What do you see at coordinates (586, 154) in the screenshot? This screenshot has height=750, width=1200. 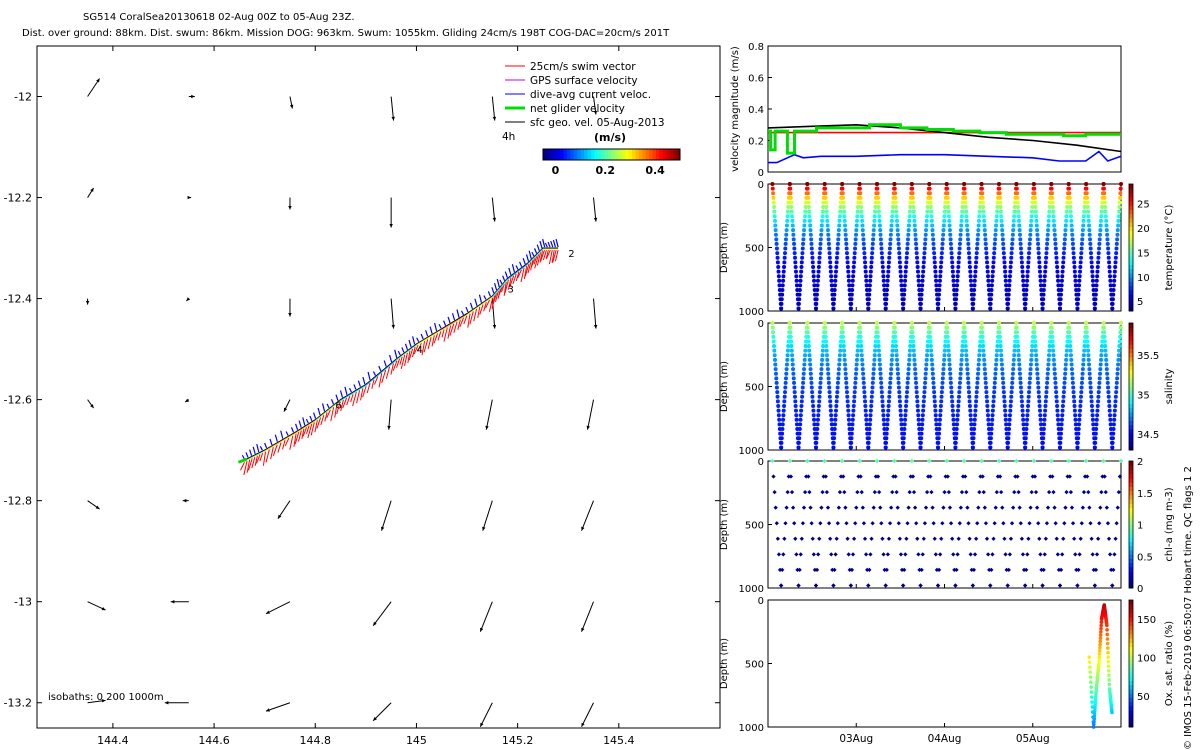 I see `colorbar-cell` at bounding box center [586, 154].